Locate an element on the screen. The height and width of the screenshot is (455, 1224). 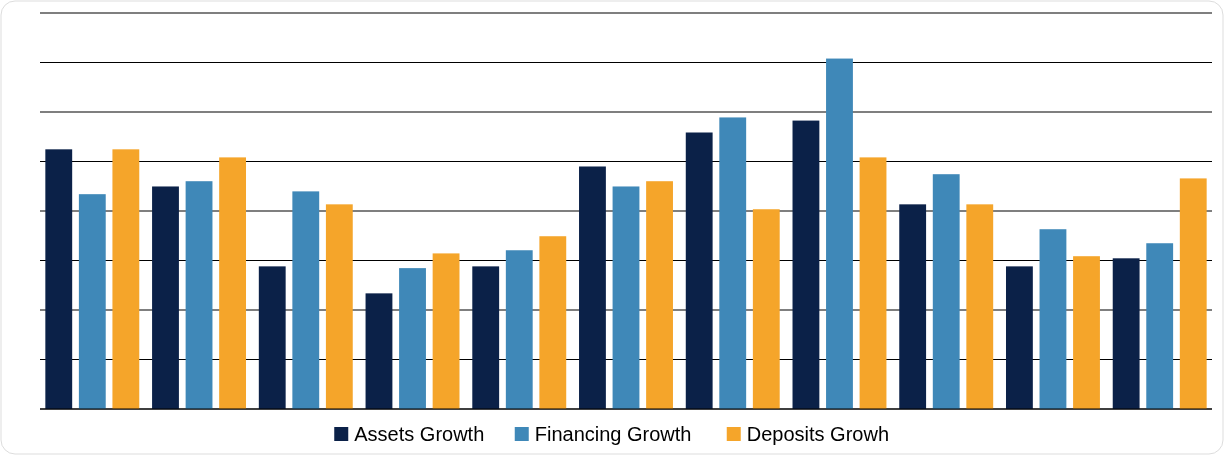
legend-label: Financing Growth is located at coordinates (613, 434).